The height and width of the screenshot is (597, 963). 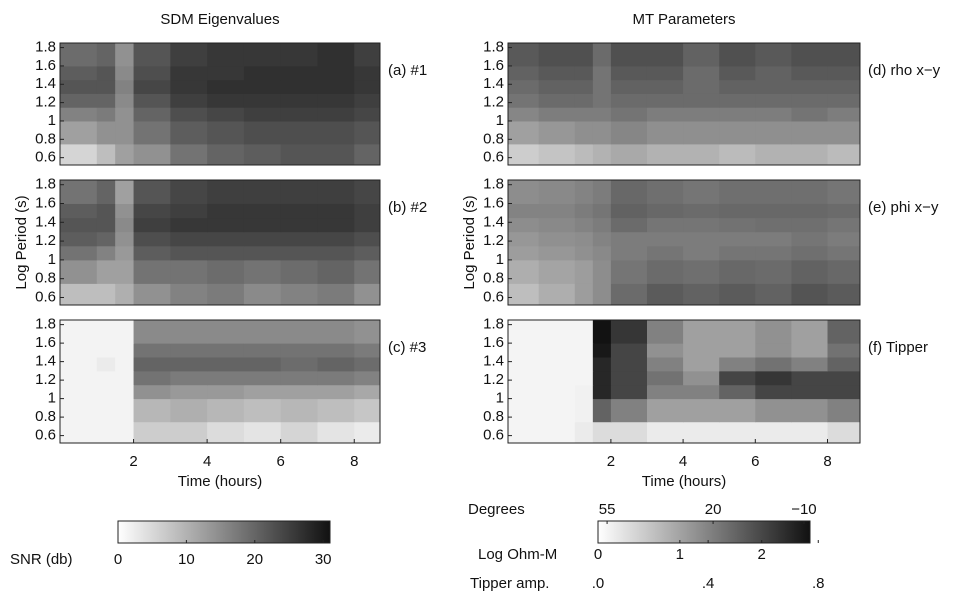 I want to click on panel-frame, so click(x=684, y=381).